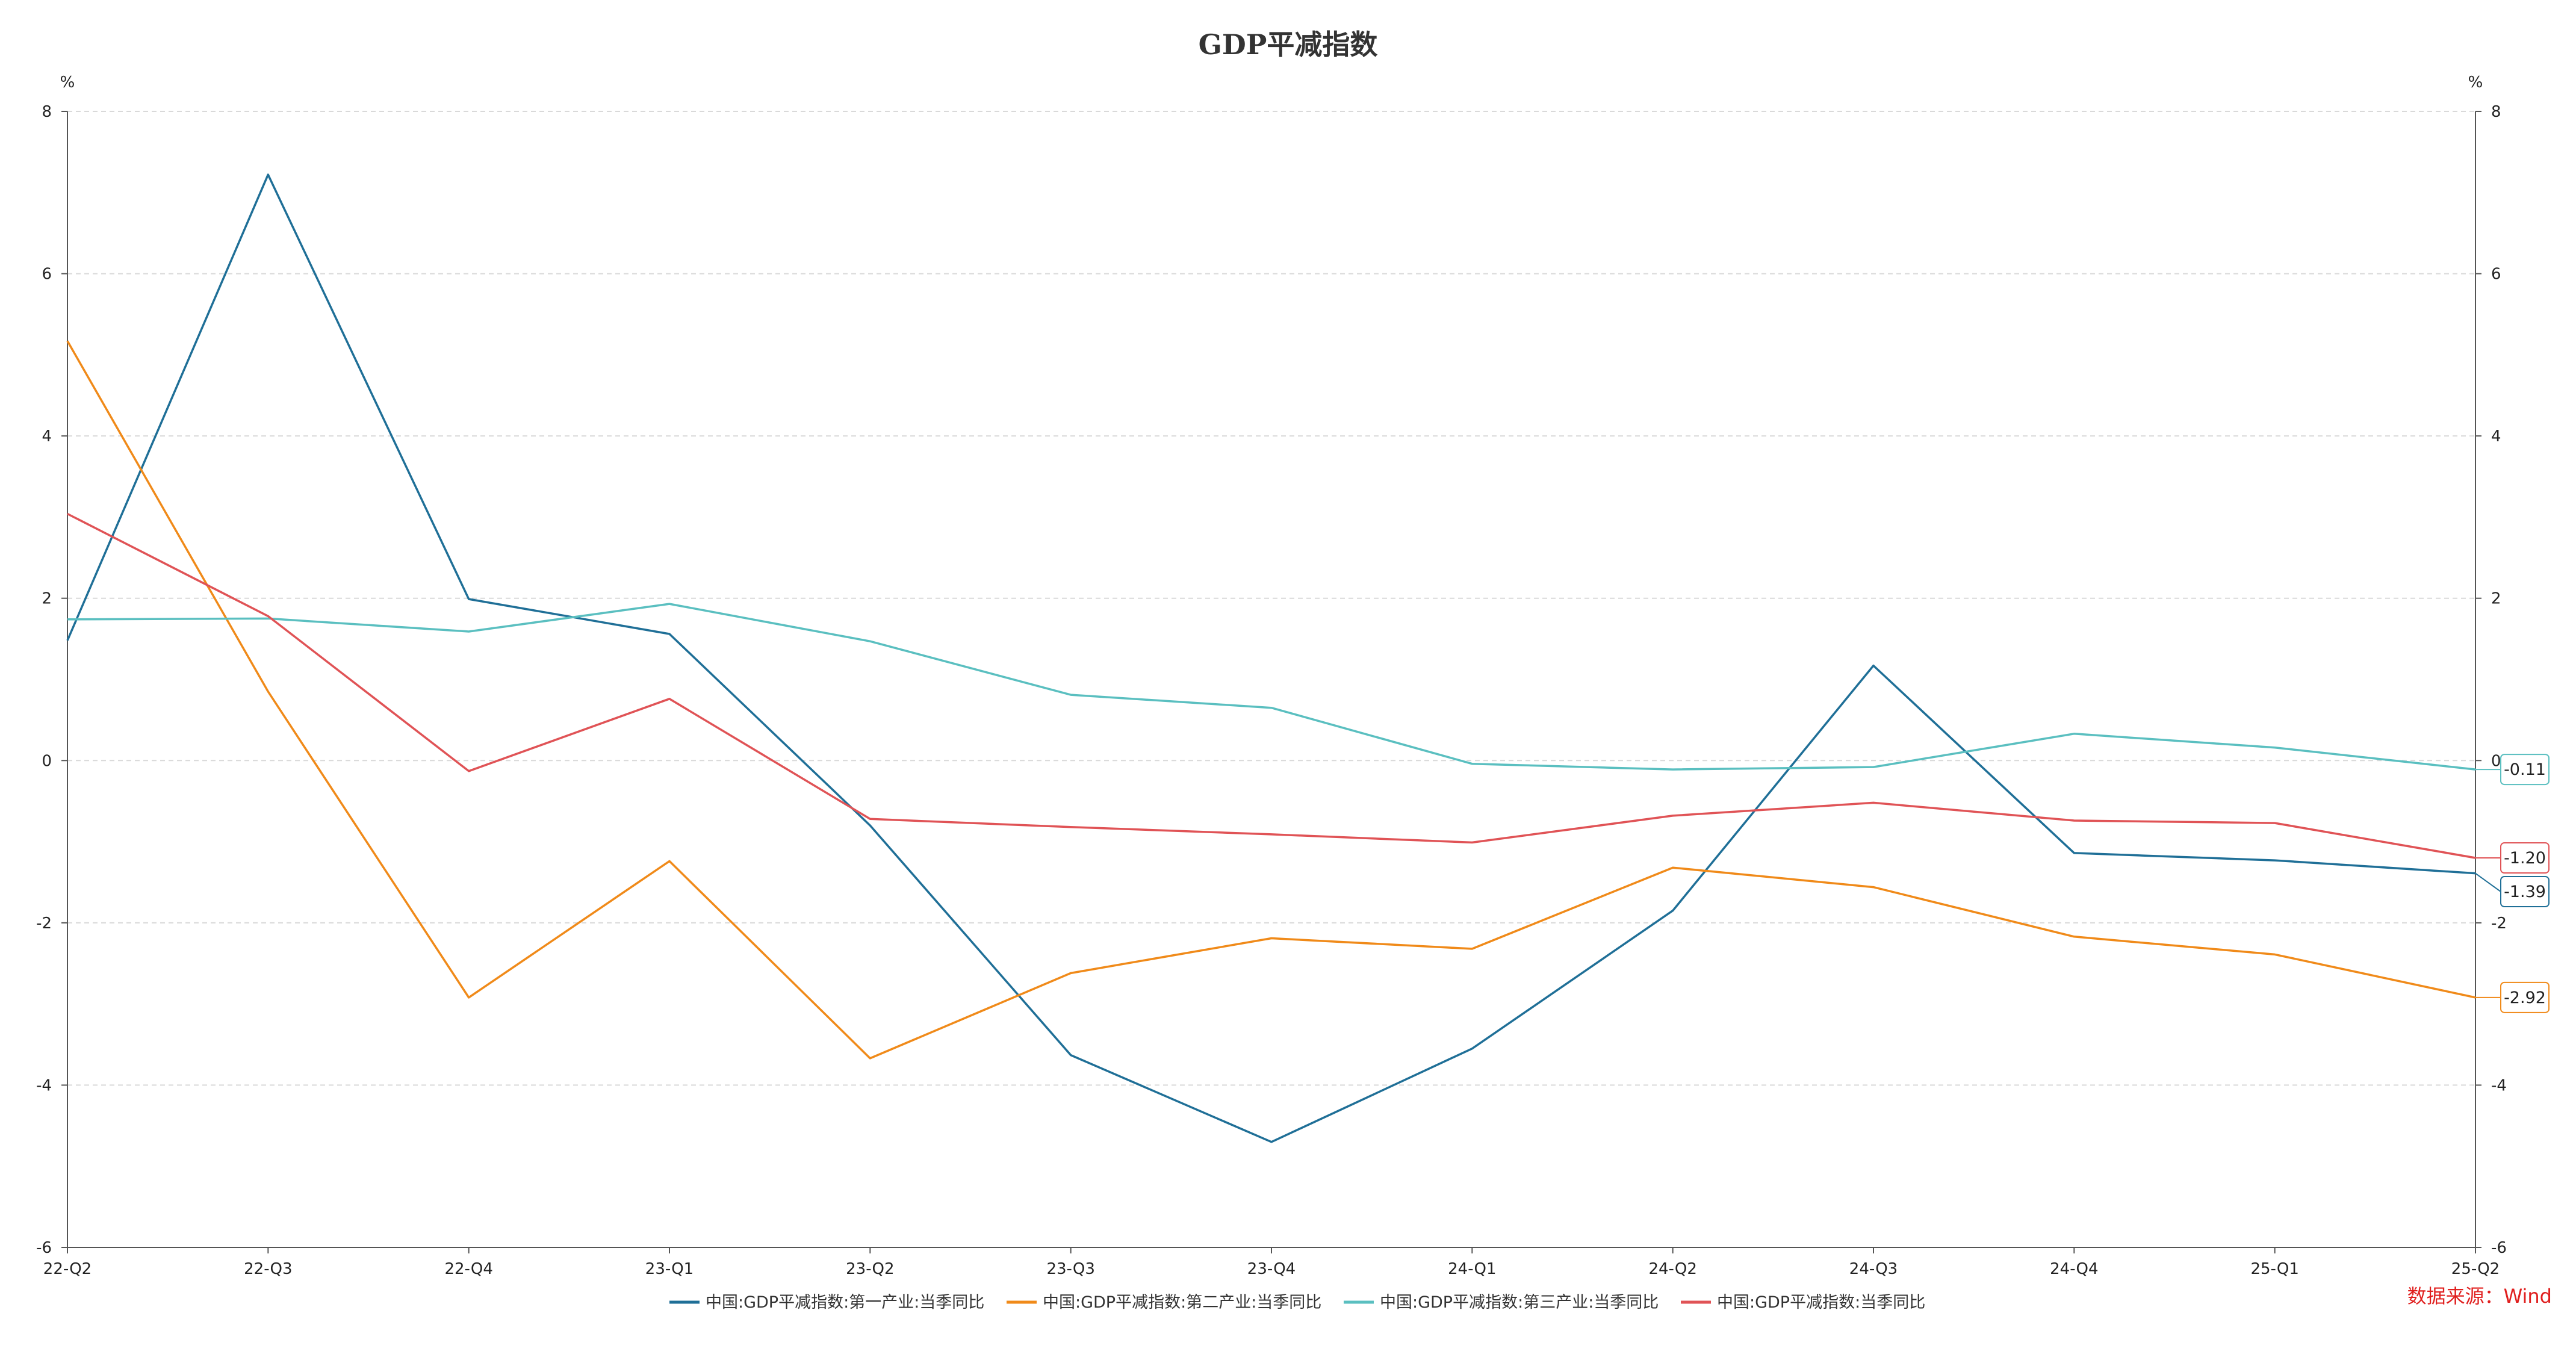 The image size is (2576, 1363). What do you see at coordinates (669, 1269) in the screenshot?
I see `x-tick-label: 23-Q1` at bounding box center [669, 1269].